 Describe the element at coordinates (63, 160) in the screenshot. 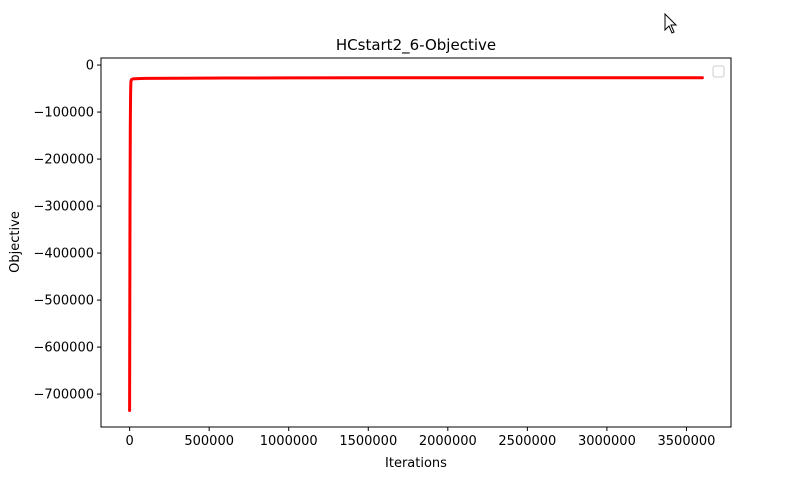

I see `y-tick-label: −200000` at that location.